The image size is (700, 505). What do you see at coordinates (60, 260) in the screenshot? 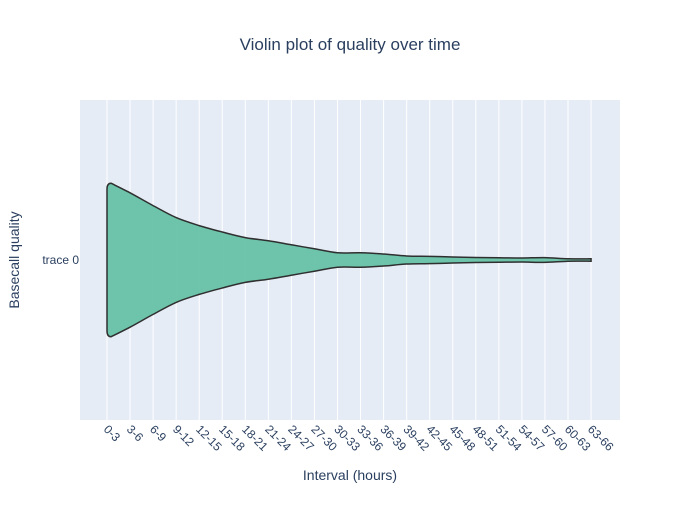
I see `y-tick-label: trace 0` at bounding box center [60, 260].